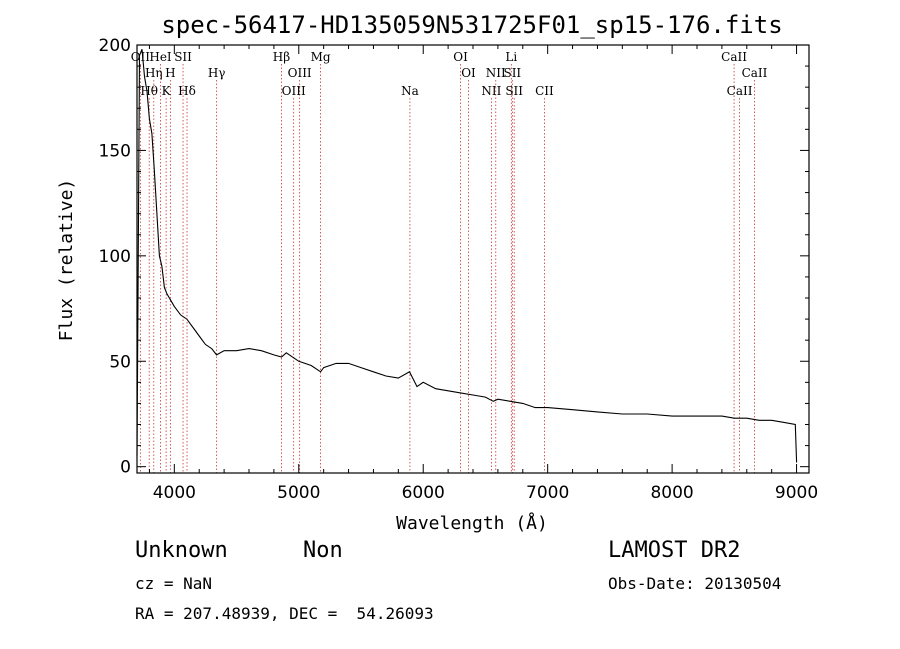  What do you see at coordinates (217, 73) in the screenshot?
I see `marker-label-10: Hγ` at bounding box center [217, 73].